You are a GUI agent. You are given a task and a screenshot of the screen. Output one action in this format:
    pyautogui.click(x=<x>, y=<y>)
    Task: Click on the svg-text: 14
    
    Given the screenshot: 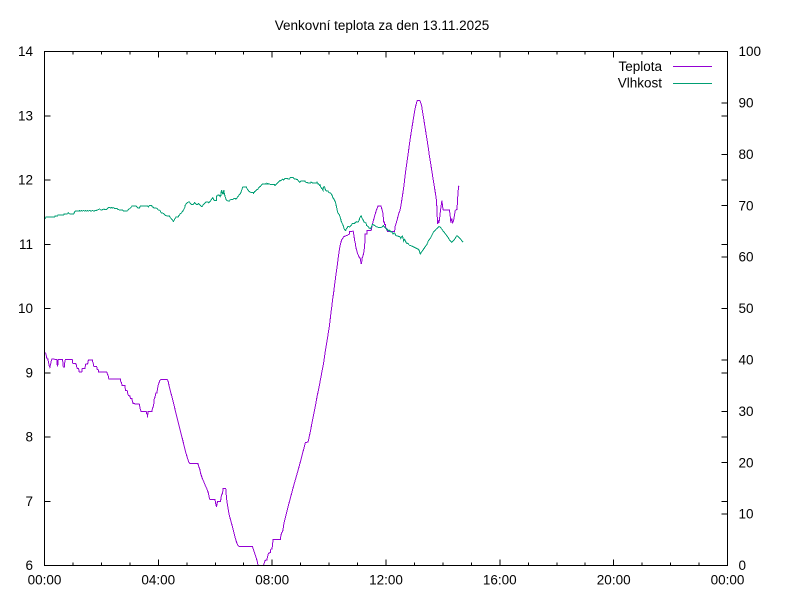 What is the action you would take?
    pyautogui.click(x=26, y=51)
    